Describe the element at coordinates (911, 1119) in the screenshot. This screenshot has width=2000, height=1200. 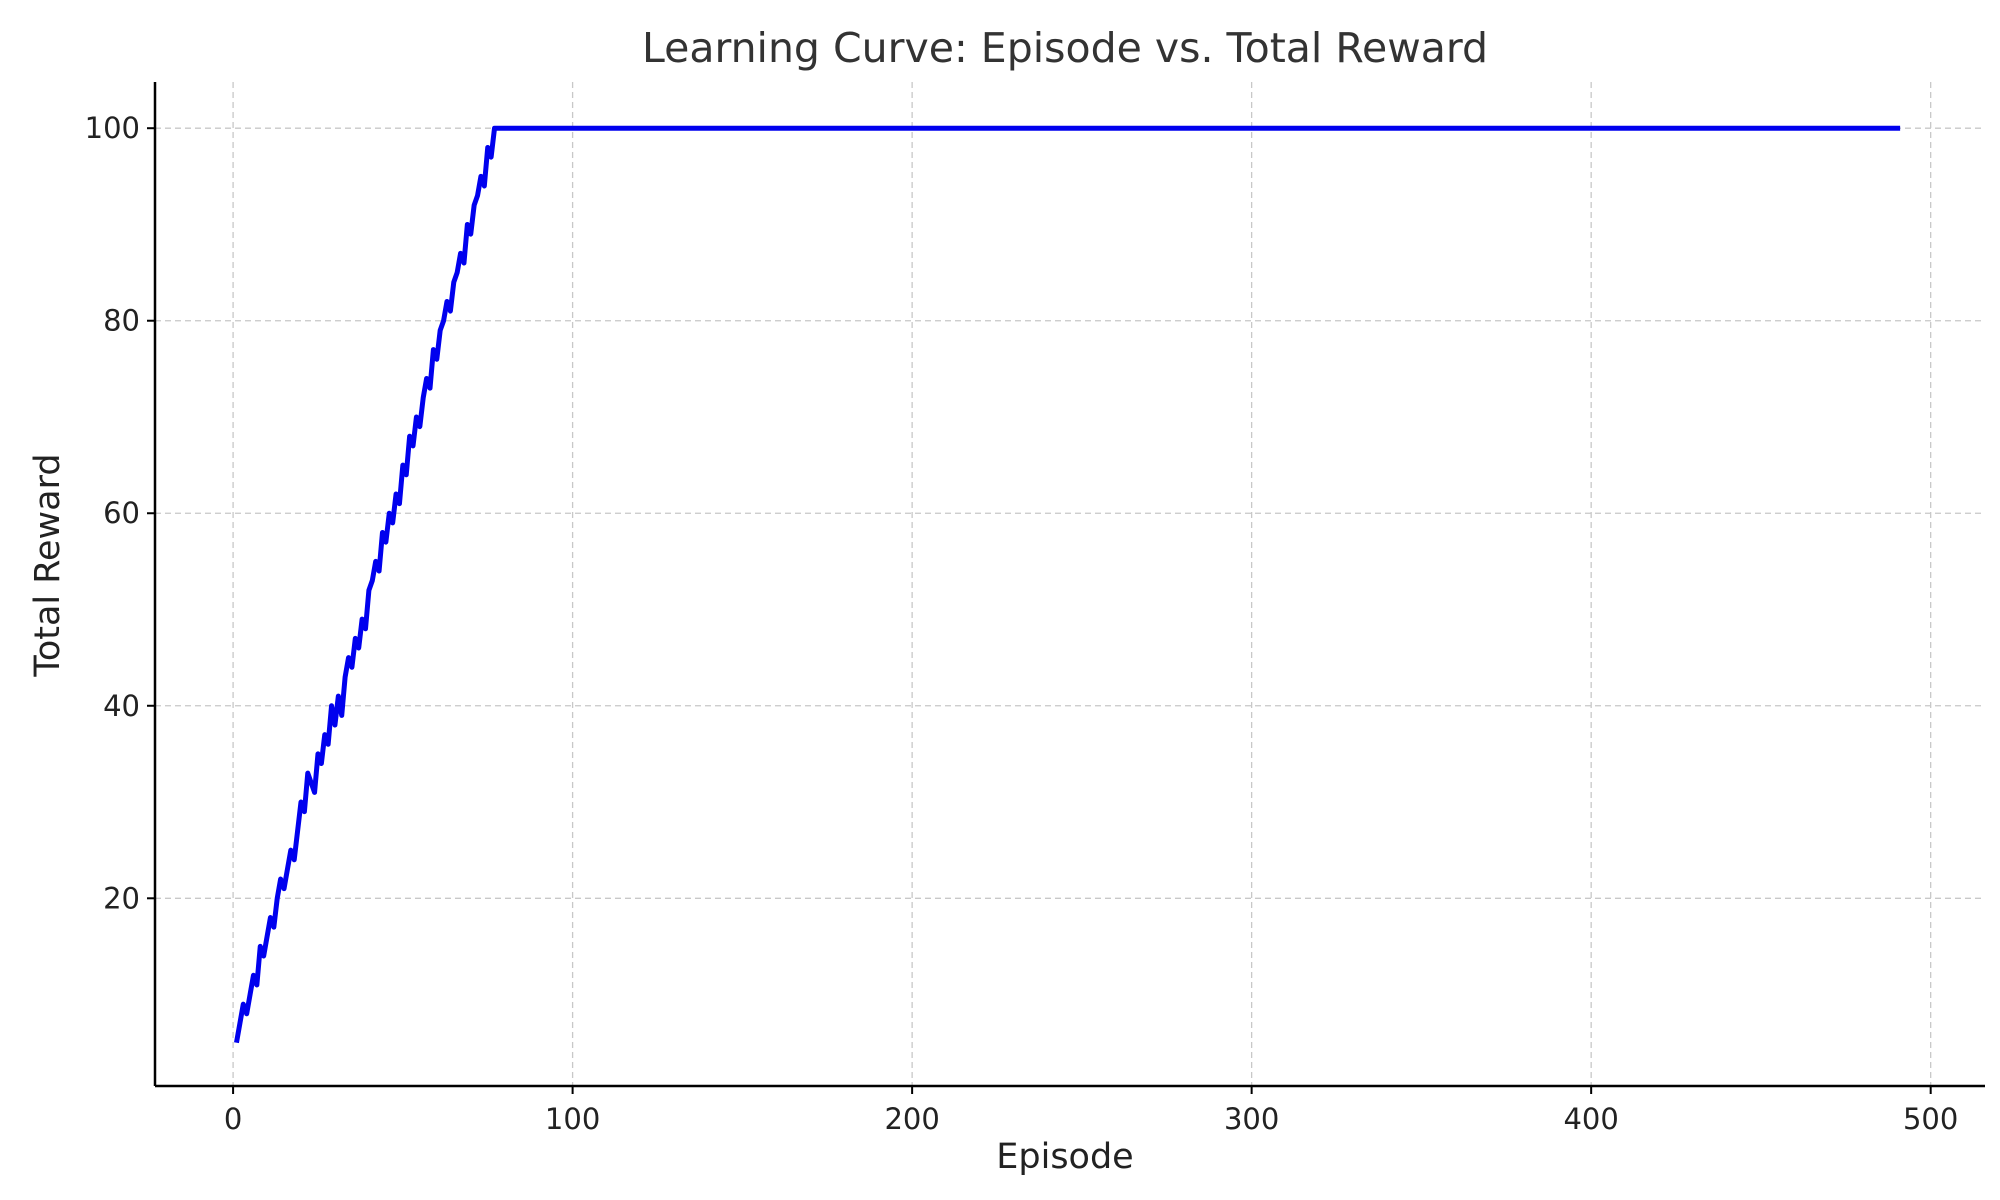
I see `x-tick-label: 200` at that location.